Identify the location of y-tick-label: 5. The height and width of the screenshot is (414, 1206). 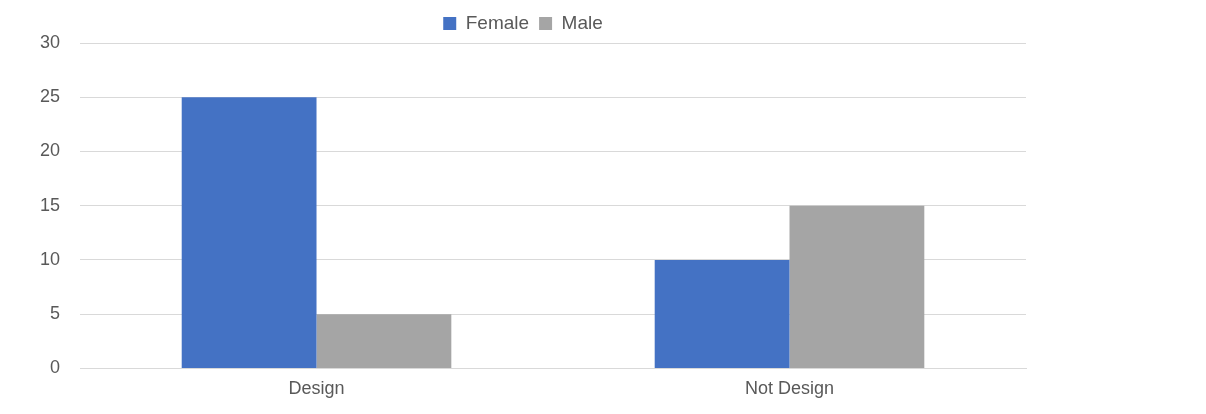
(55, 313).